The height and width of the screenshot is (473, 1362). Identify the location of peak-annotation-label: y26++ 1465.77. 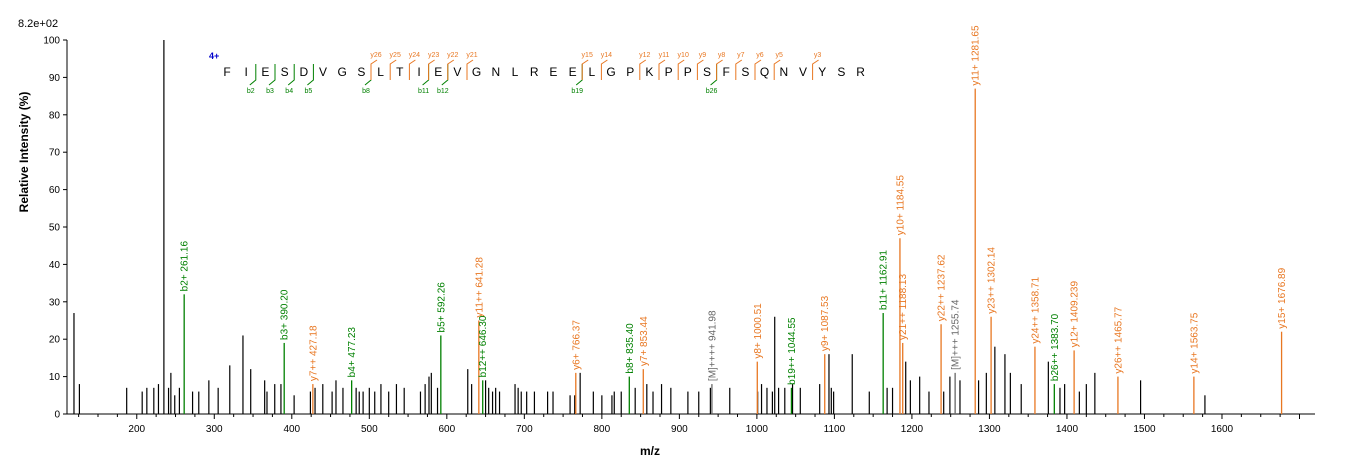
(1118, 339).